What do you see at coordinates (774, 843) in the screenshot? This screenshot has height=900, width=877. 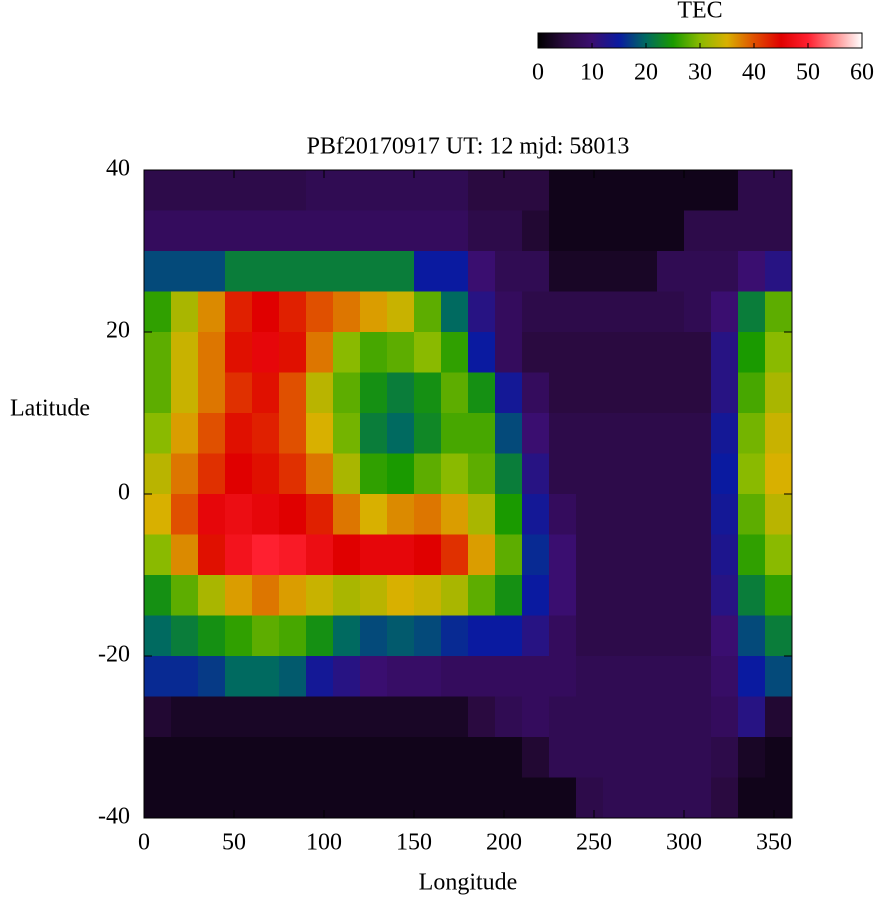 I see `x-tick-label: 350` at bounding box center [774, 843].